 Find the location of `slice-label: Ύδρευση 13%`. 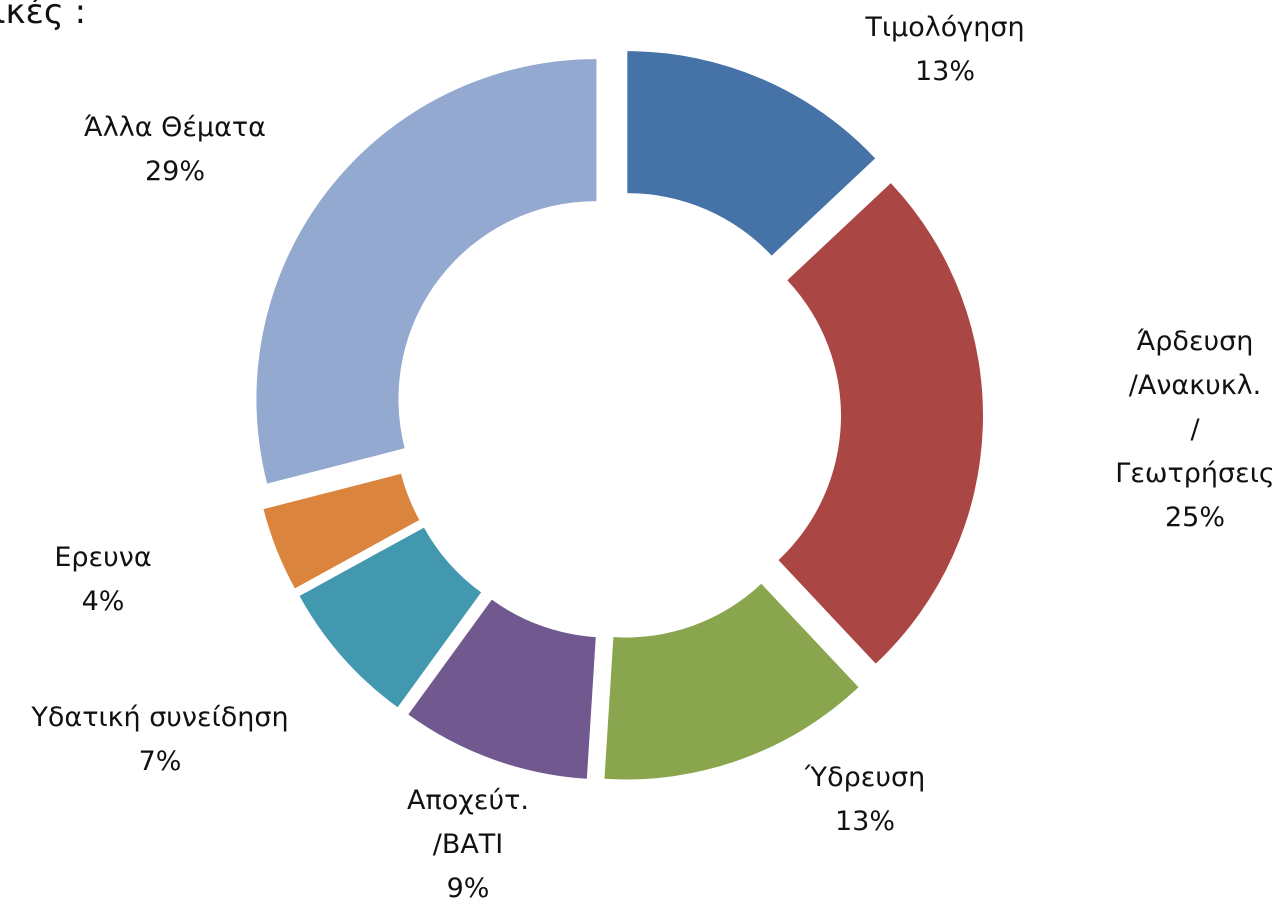

slice-label: Ύδρευση 13% is located at coordinates (865, 800).